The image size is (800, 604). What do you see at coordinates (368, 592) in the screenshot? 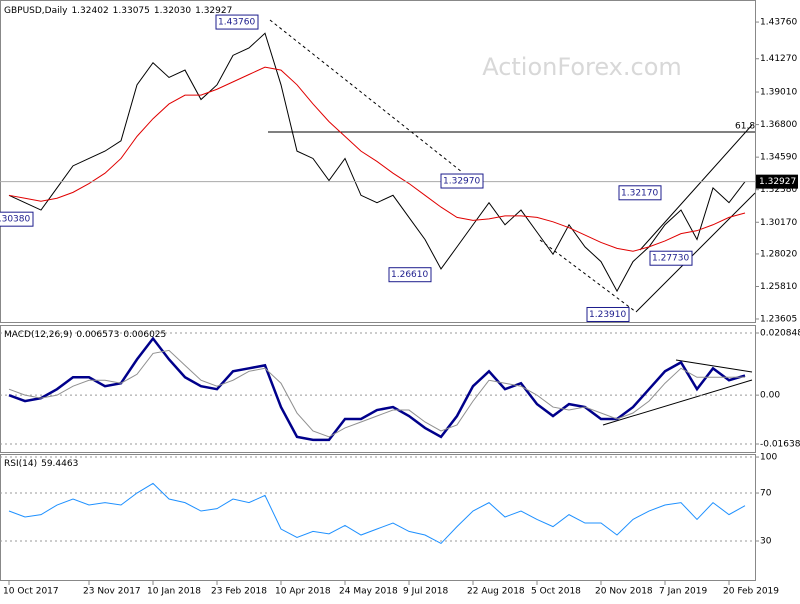
I see `x-tick-label: 24 May 2018` at bounding box center [368, 592].